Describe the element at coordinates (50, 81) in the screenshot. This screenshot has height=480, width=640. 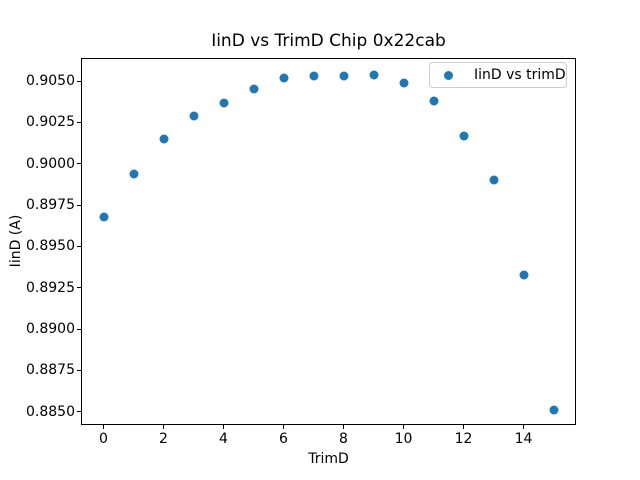
I see `y-tick-label: 0.9050` at that location.